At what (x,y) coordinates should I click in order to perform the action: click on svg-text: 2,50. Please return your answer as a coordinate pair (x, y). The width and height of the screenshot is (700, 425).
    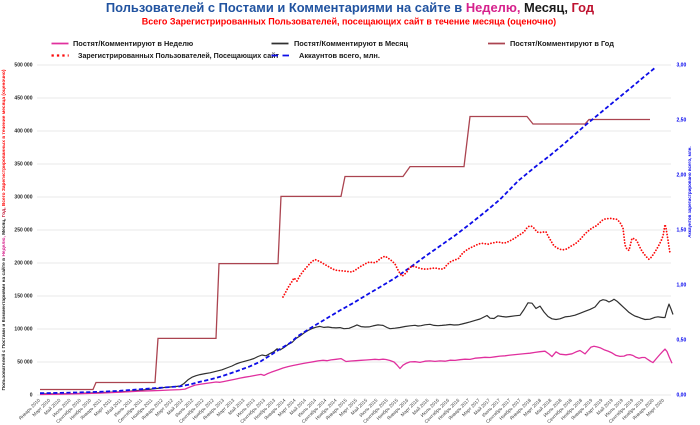
    Looking at the image, I should click on (682, 121).